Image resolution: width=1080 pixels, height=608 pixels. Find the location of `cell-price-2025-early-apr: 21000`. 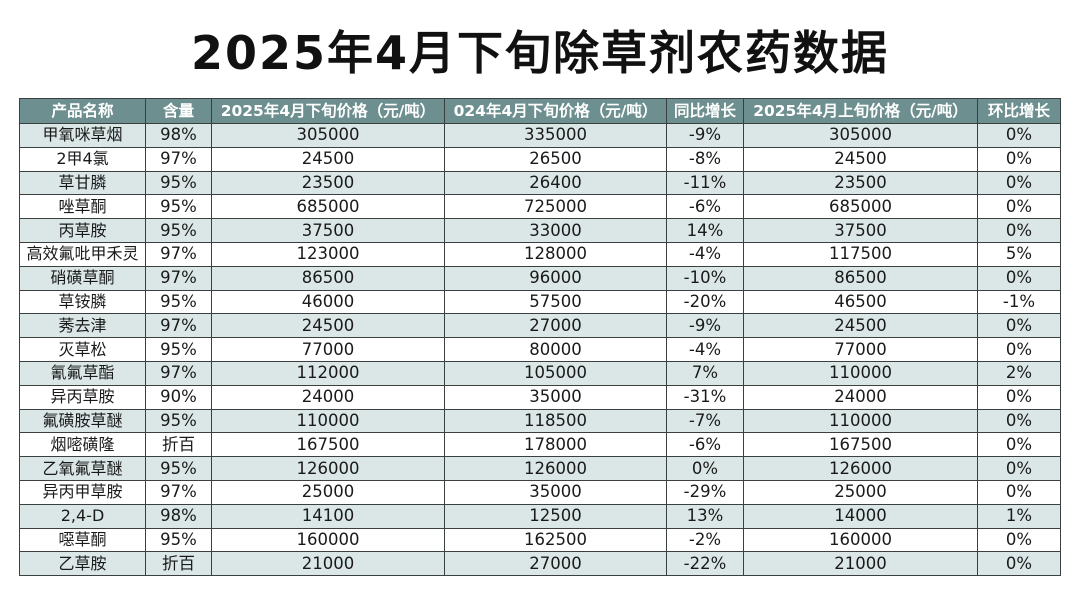

cell-price-2025-early-apr: 21000 is located at coordinates (860, 564).